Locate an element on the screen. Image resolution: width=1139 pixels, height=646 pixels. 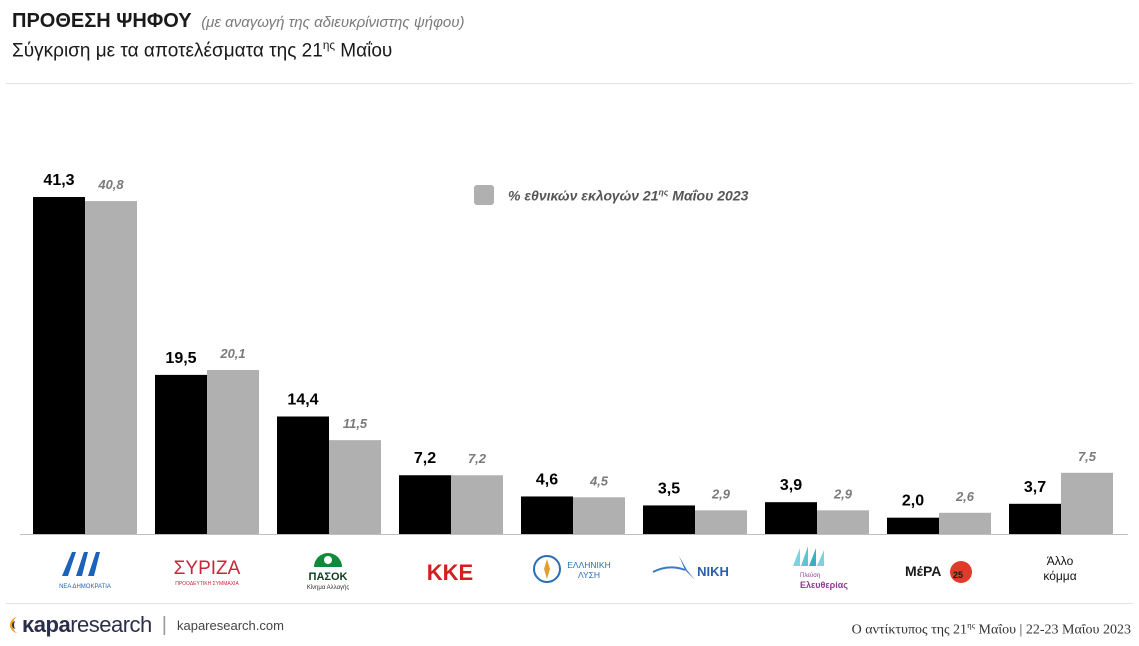
footer-brand: κaparesearch | kaparesearch.com is located at coordinates (146, 625).